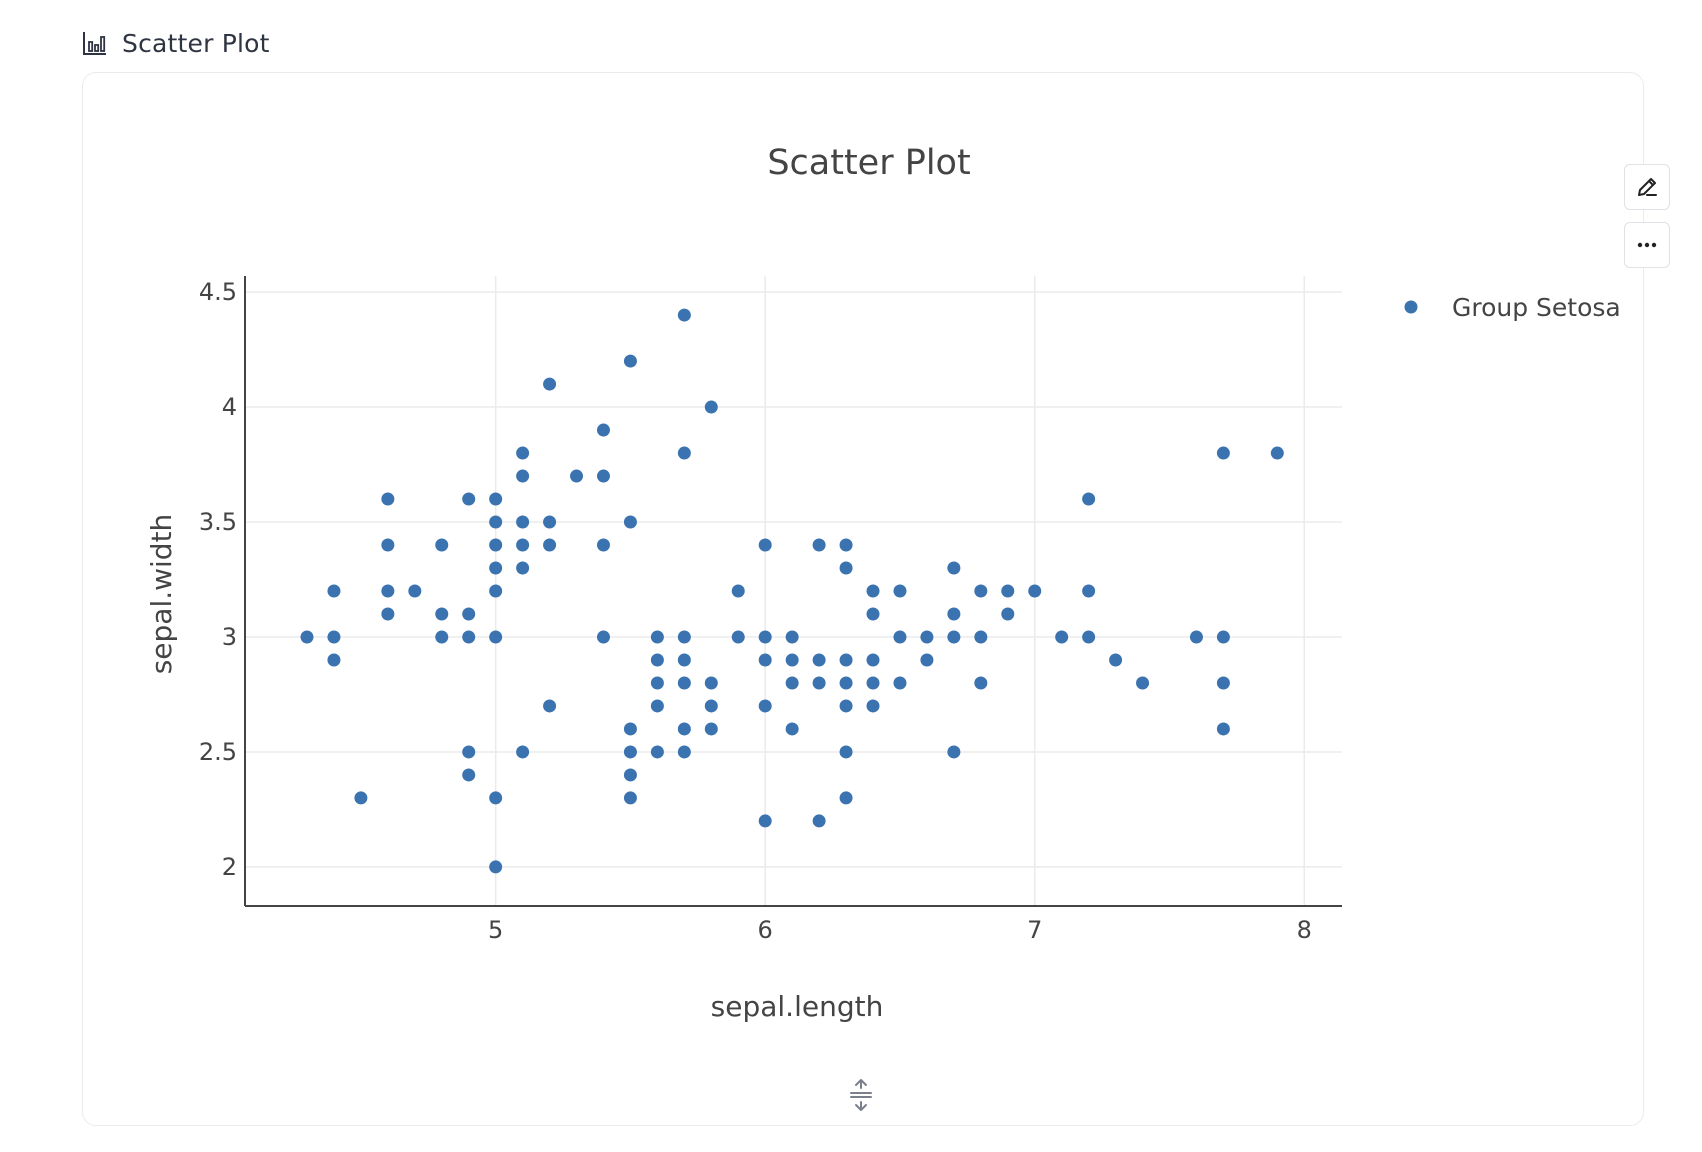  I want to click on resize-handle, so click(861, 1095).